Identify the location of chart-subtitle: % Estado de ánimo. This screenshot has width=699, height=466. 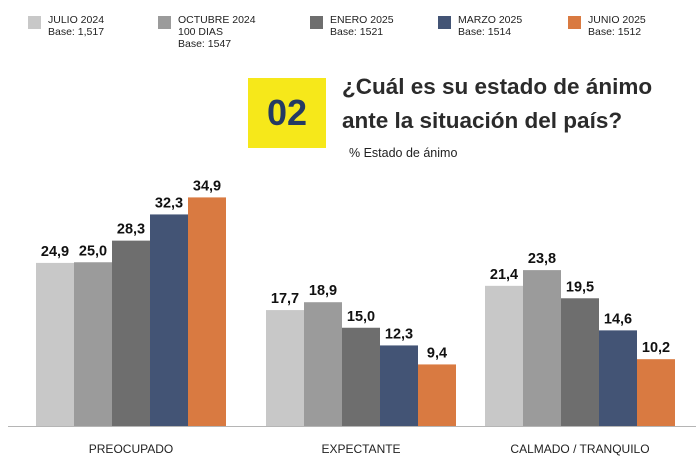
(403, 153).